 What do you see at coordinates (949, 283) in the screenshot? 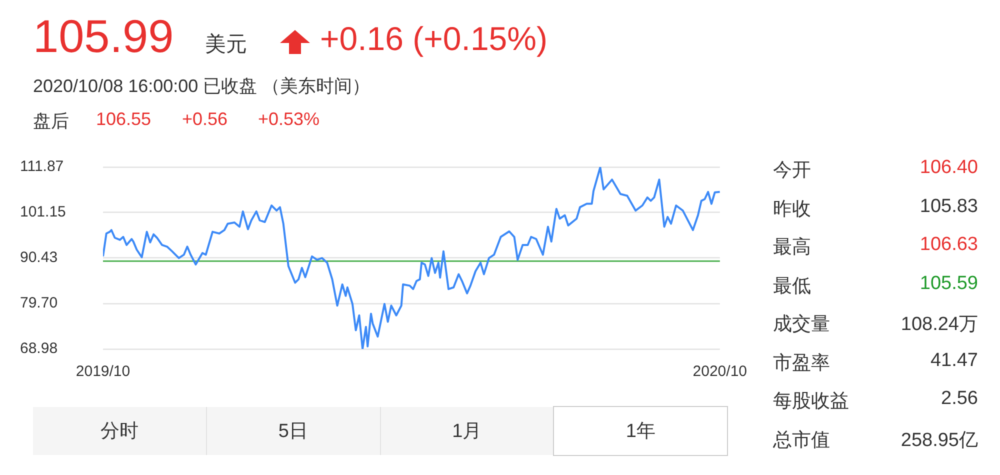
I see `text: 105.59` at bounding box center [949, 283].